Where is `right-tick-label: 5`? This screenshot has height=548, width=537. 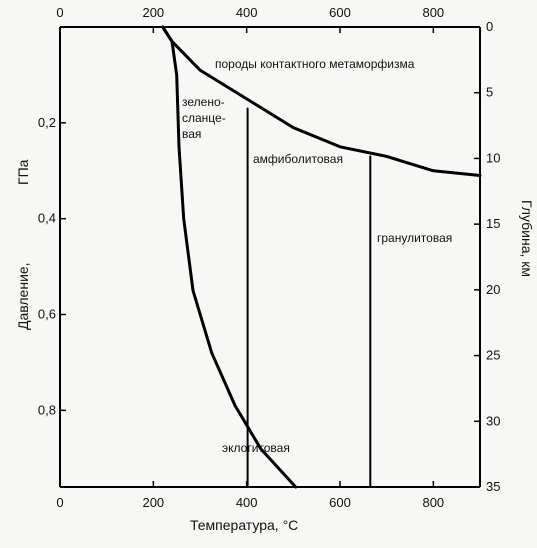
right-tick-label: 5 is located at coordinates (489, 92).